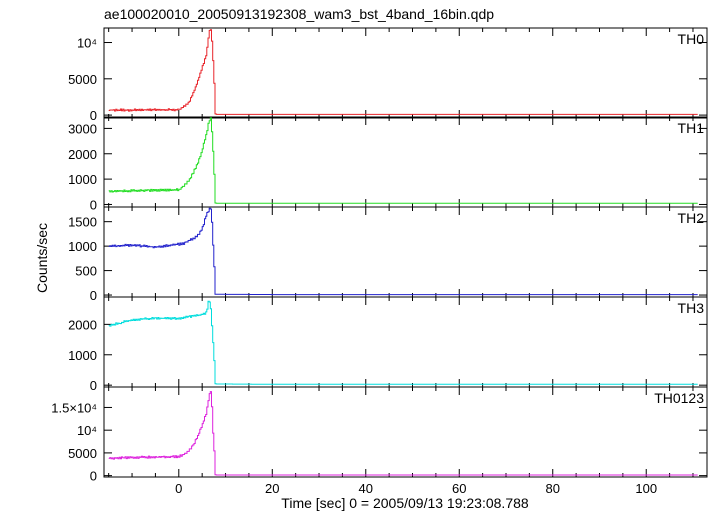 The image size is (717, 516). Describe the element at coordinates (459, 488) in the screenshot. I see `x-tick-label: 60` at that location.